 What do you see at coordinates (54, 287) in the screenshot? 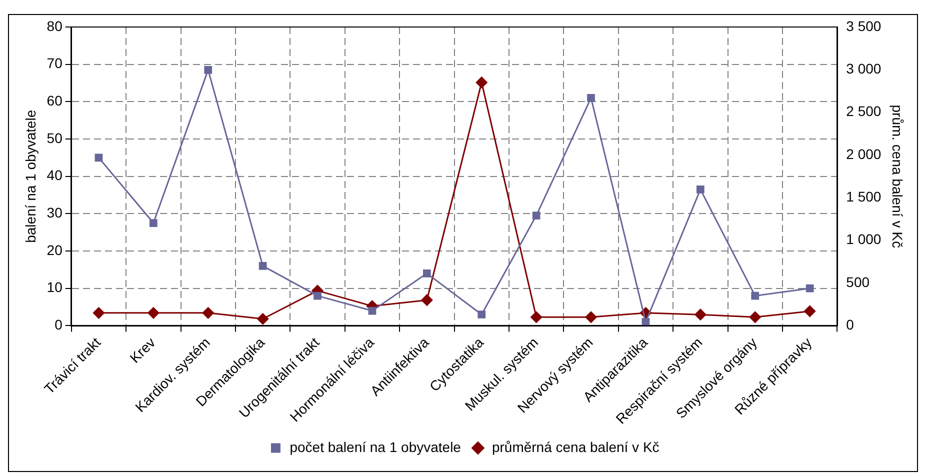
I see `y-tick-label: 10` at bounding box center [54, 287].